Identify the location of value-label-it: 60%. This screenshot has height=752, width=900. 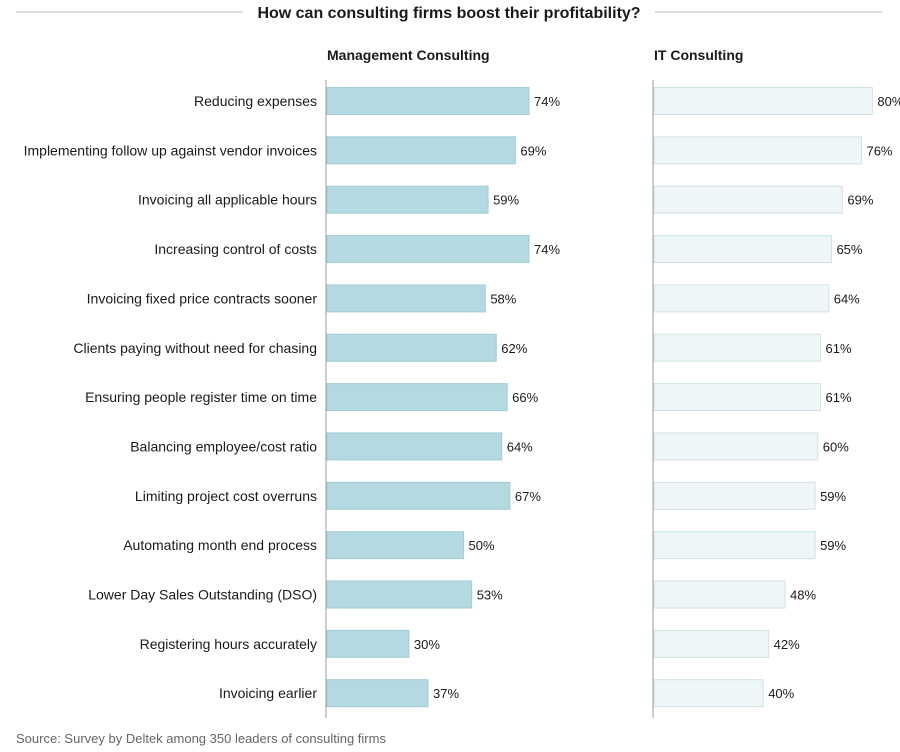
(836, 446).